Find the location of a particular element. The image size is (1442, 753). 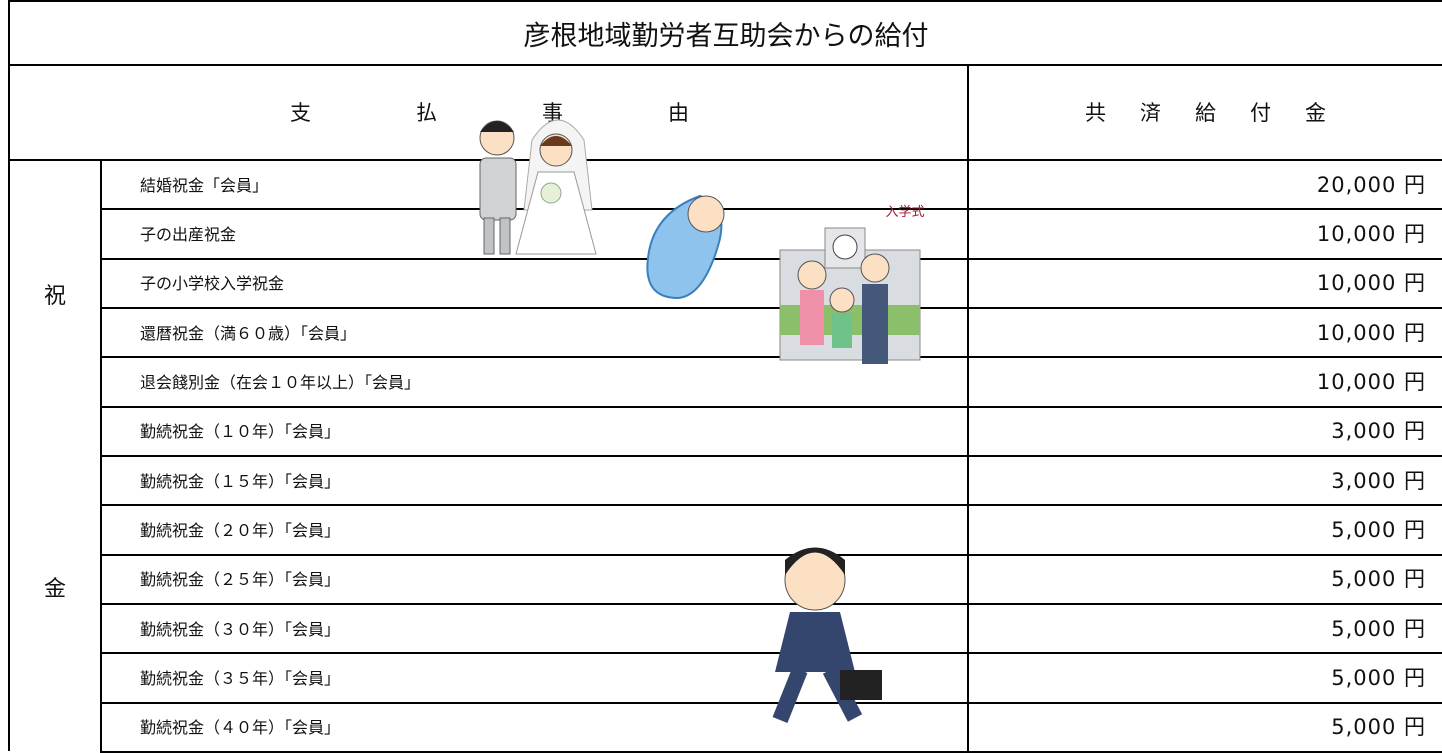

school-illustration: 入学式 is located at coordinates (852, 284).